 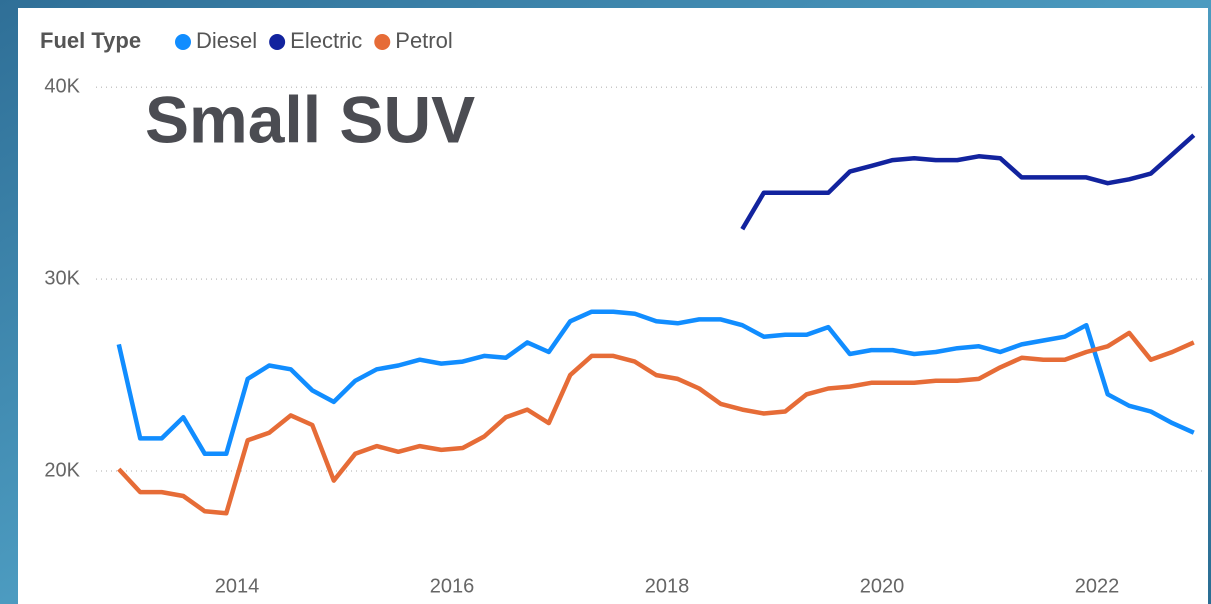 What do you see at coordinates (237, 586) in the screenshot?
I see `x-tick-label: 2014` at bounding box center [237, 586].